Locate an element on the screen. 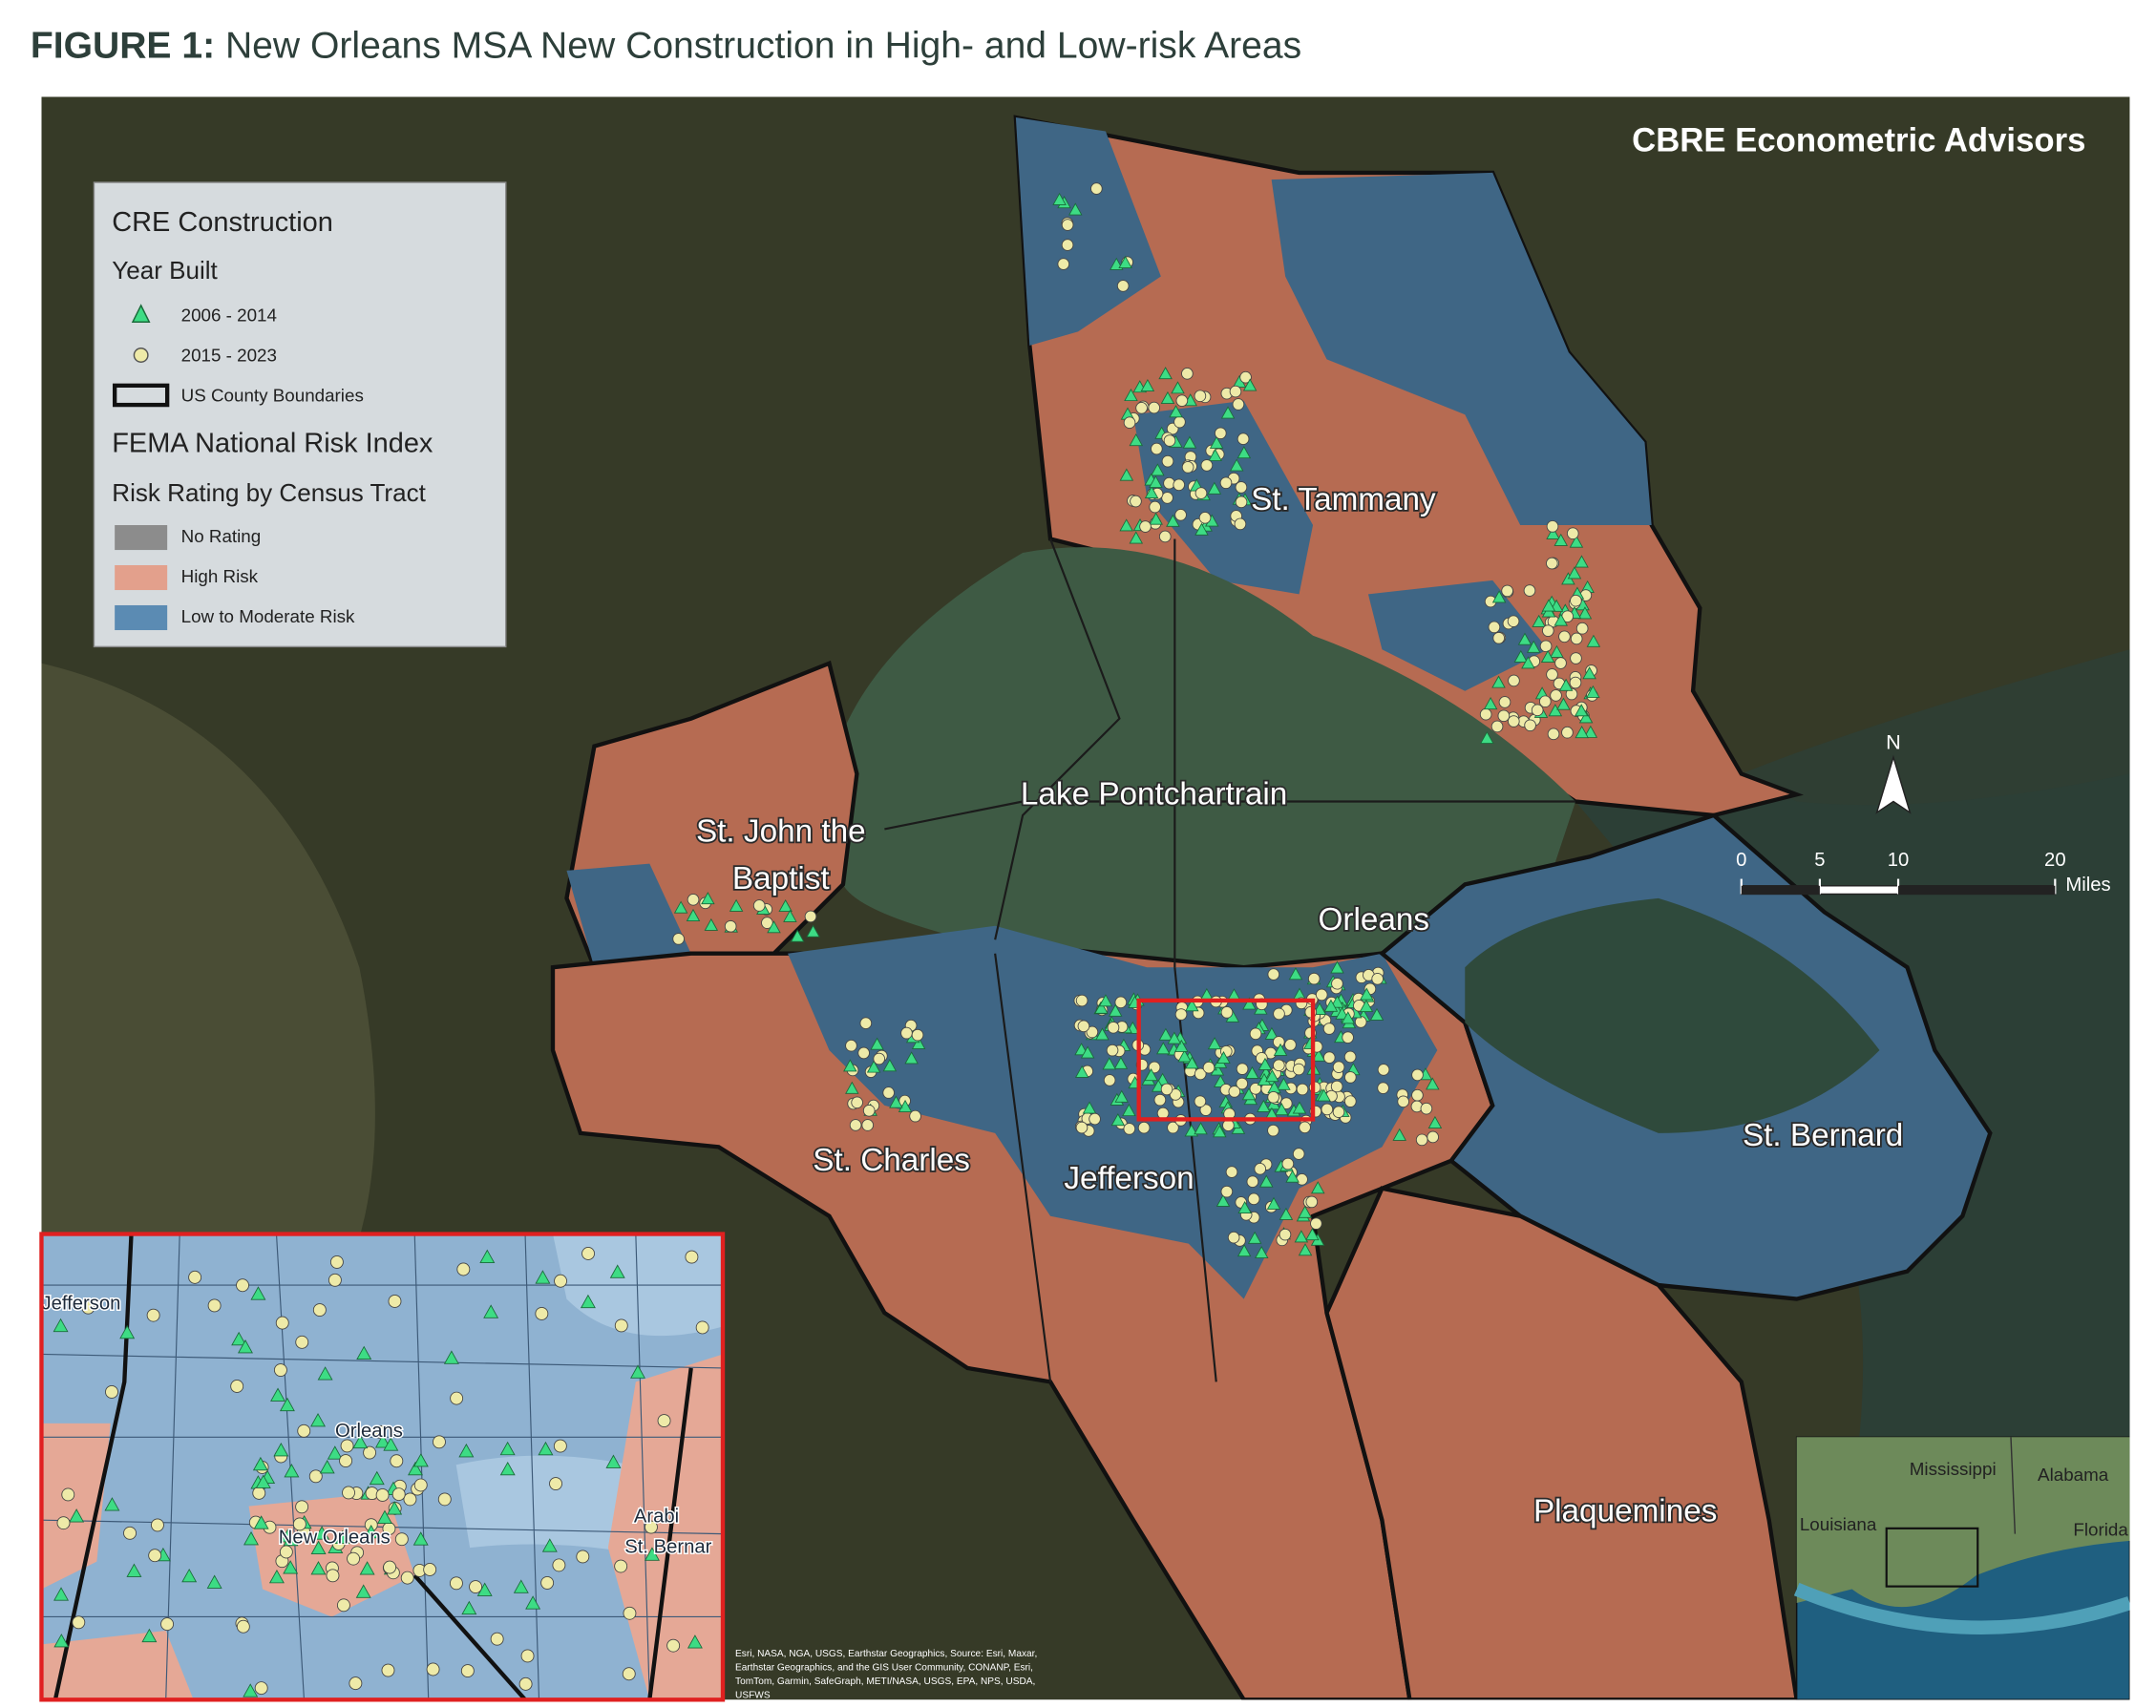  legend-circle is located at coordinates (141, 356).